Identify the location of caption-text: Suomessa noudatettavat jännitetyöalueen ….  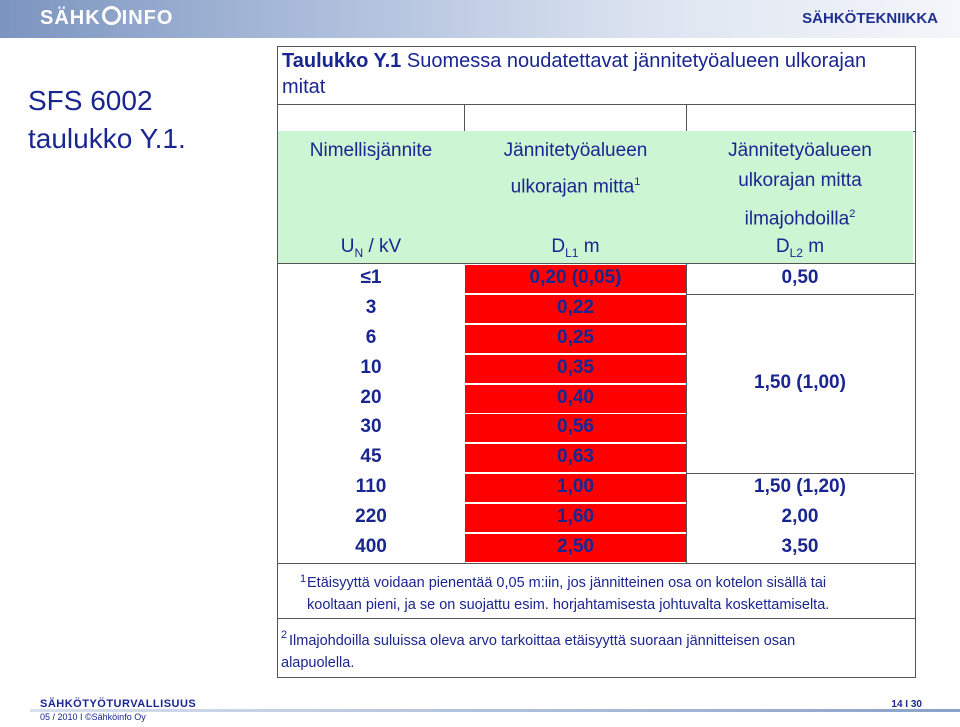
(574, 74).